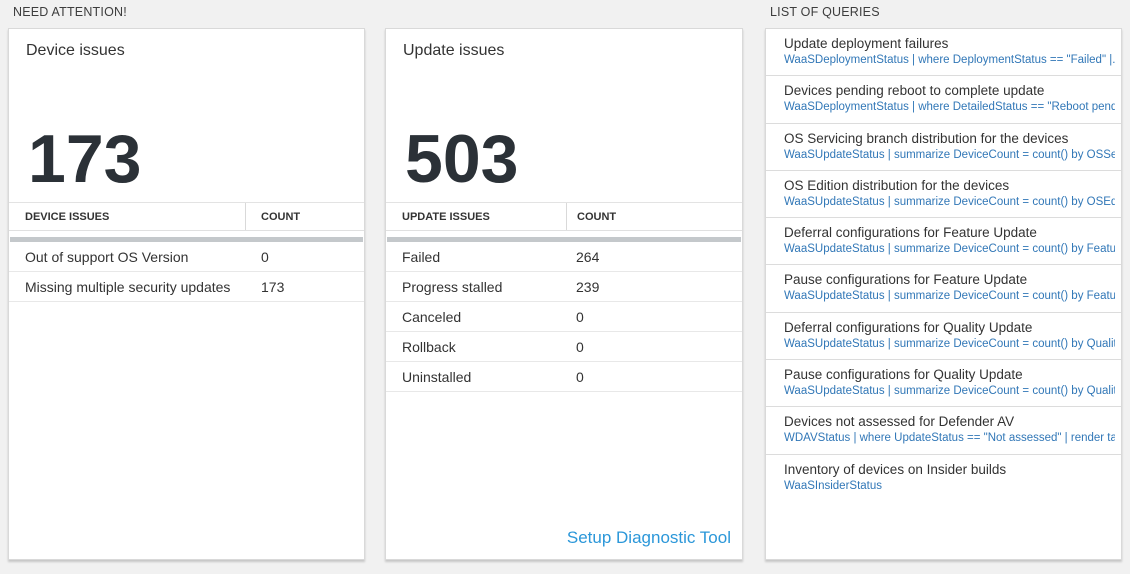  Describe the element at coordinates (421, 256) in the screenshot. I see `row-label: Failed` at that location.